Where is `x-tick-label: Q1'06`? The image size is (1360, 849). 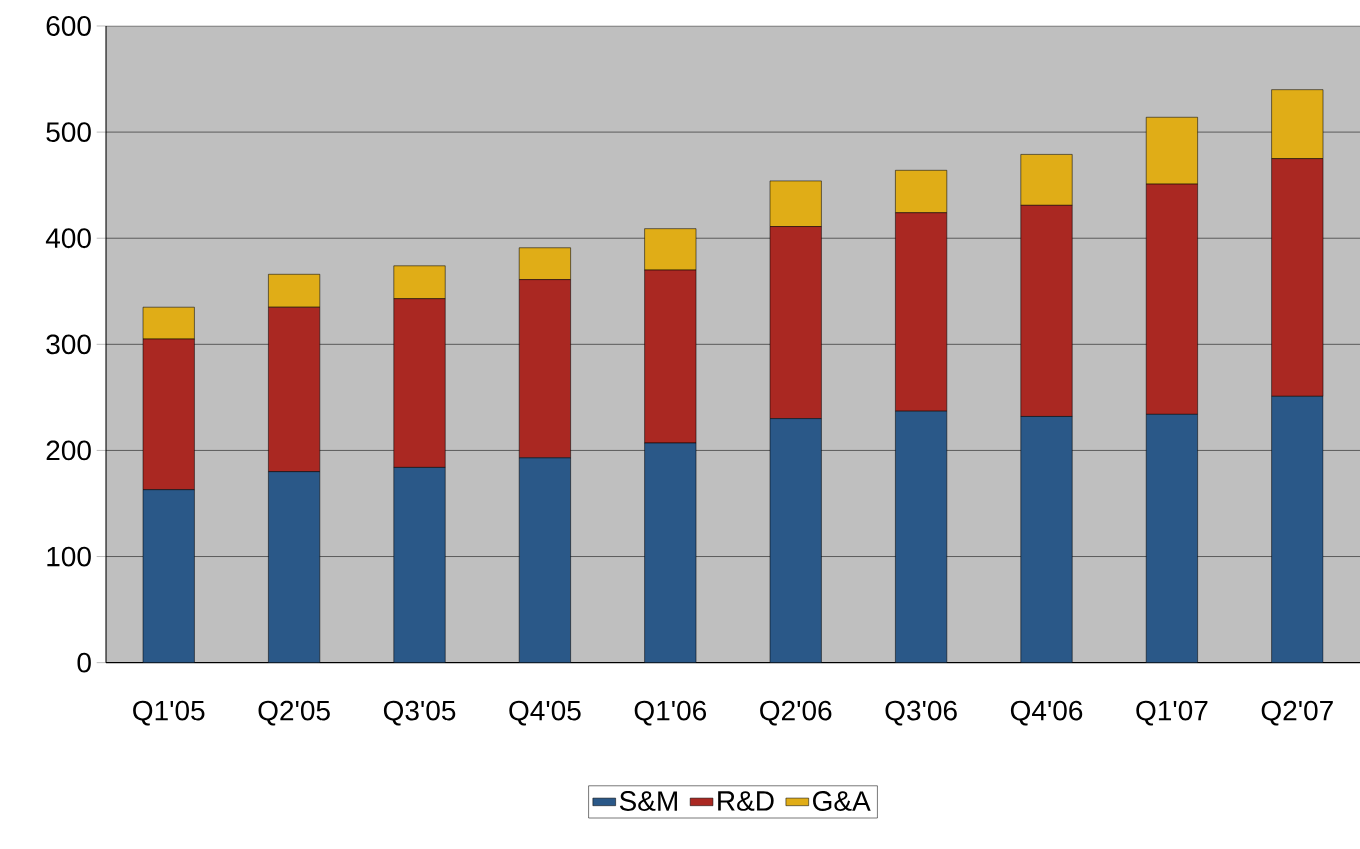 x-tick-label: Q1'06 is located at coordinates (670, 713).